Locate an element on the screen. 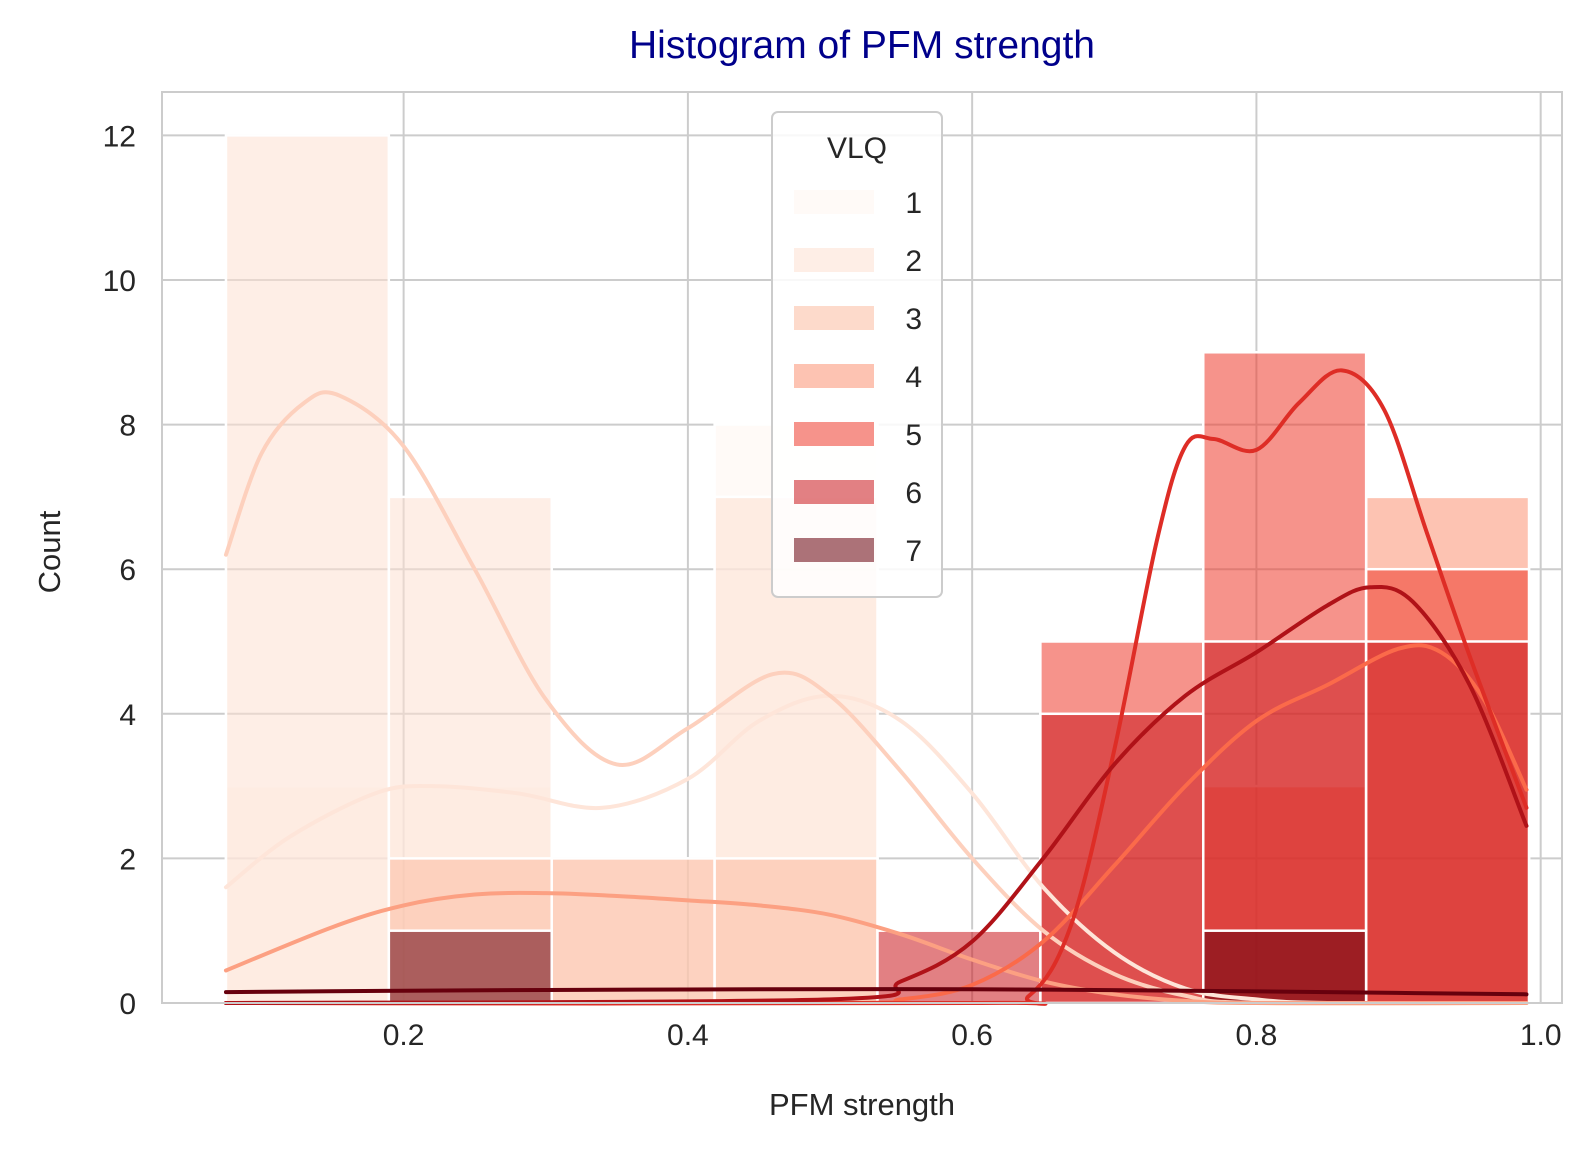 Image resolution: width=1585 pixels, height=1149 pixels. y-tick-label: 4 is located at coordinates (127, 715).